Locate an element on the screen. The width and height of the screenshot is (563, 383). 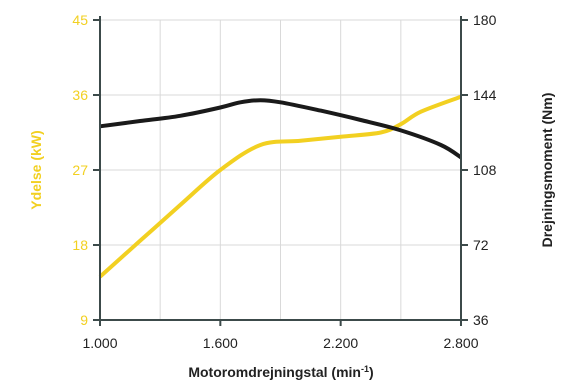
right-tick-label: 144 is located at coordinates (485, 95).